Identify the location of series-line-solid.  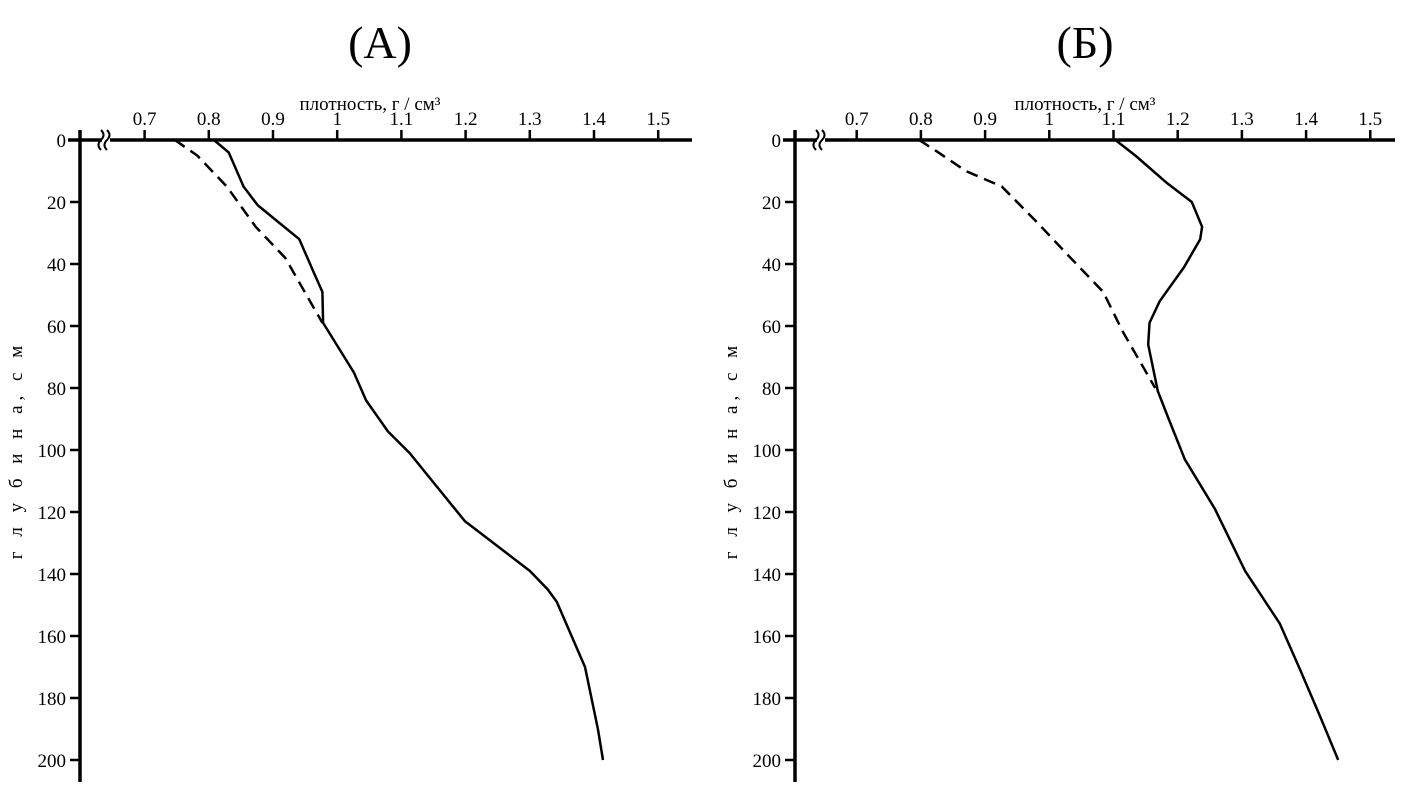
(1227, 450).